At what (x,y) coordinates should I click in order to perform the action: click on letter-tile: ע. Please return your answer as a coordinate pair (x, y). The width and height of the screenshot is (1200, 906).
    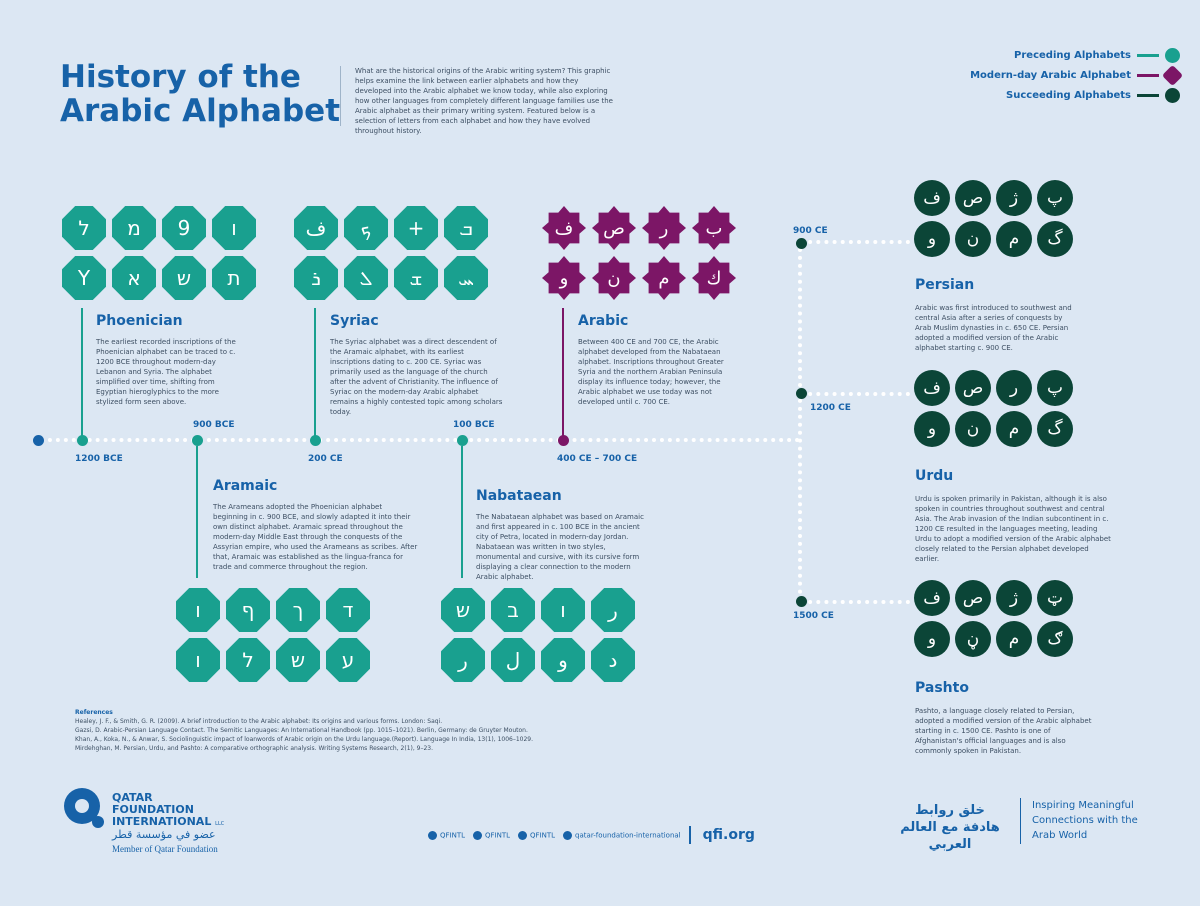
    Looking at the image, I should click on (348, 660).